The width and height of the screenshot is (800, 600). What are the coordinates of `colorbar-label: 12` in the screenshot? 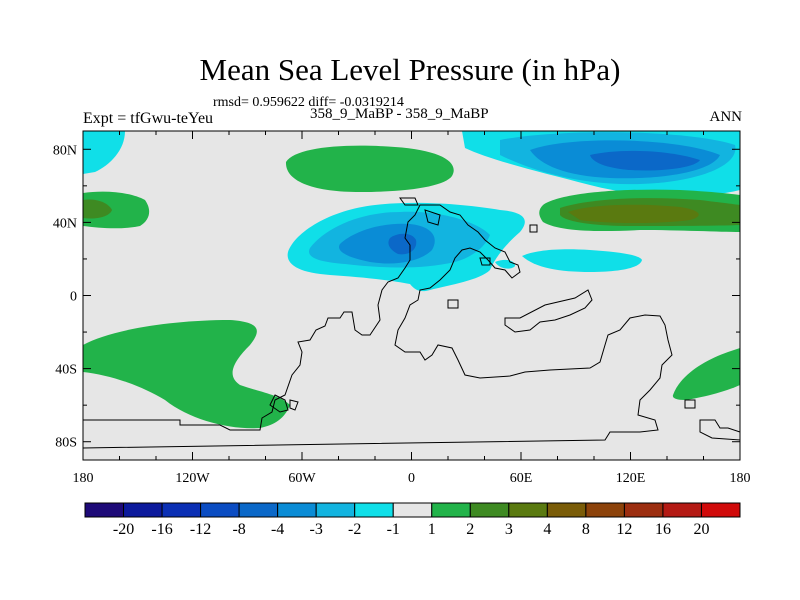 It's located at (624, 529).